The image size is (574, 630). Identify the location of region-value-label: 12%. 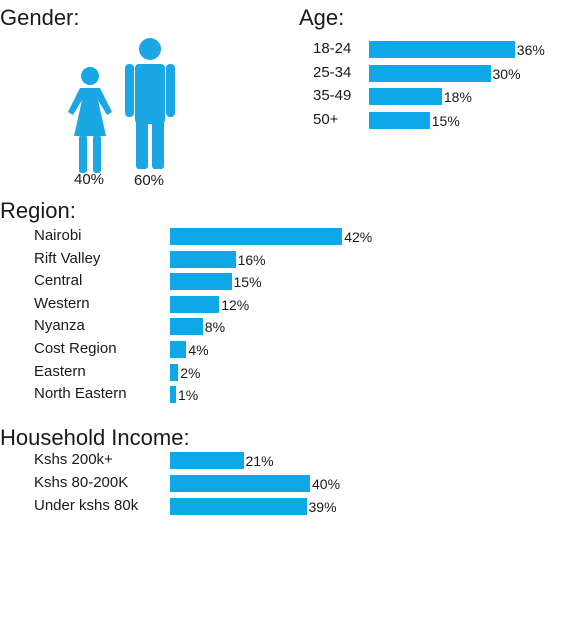
(235, 304).